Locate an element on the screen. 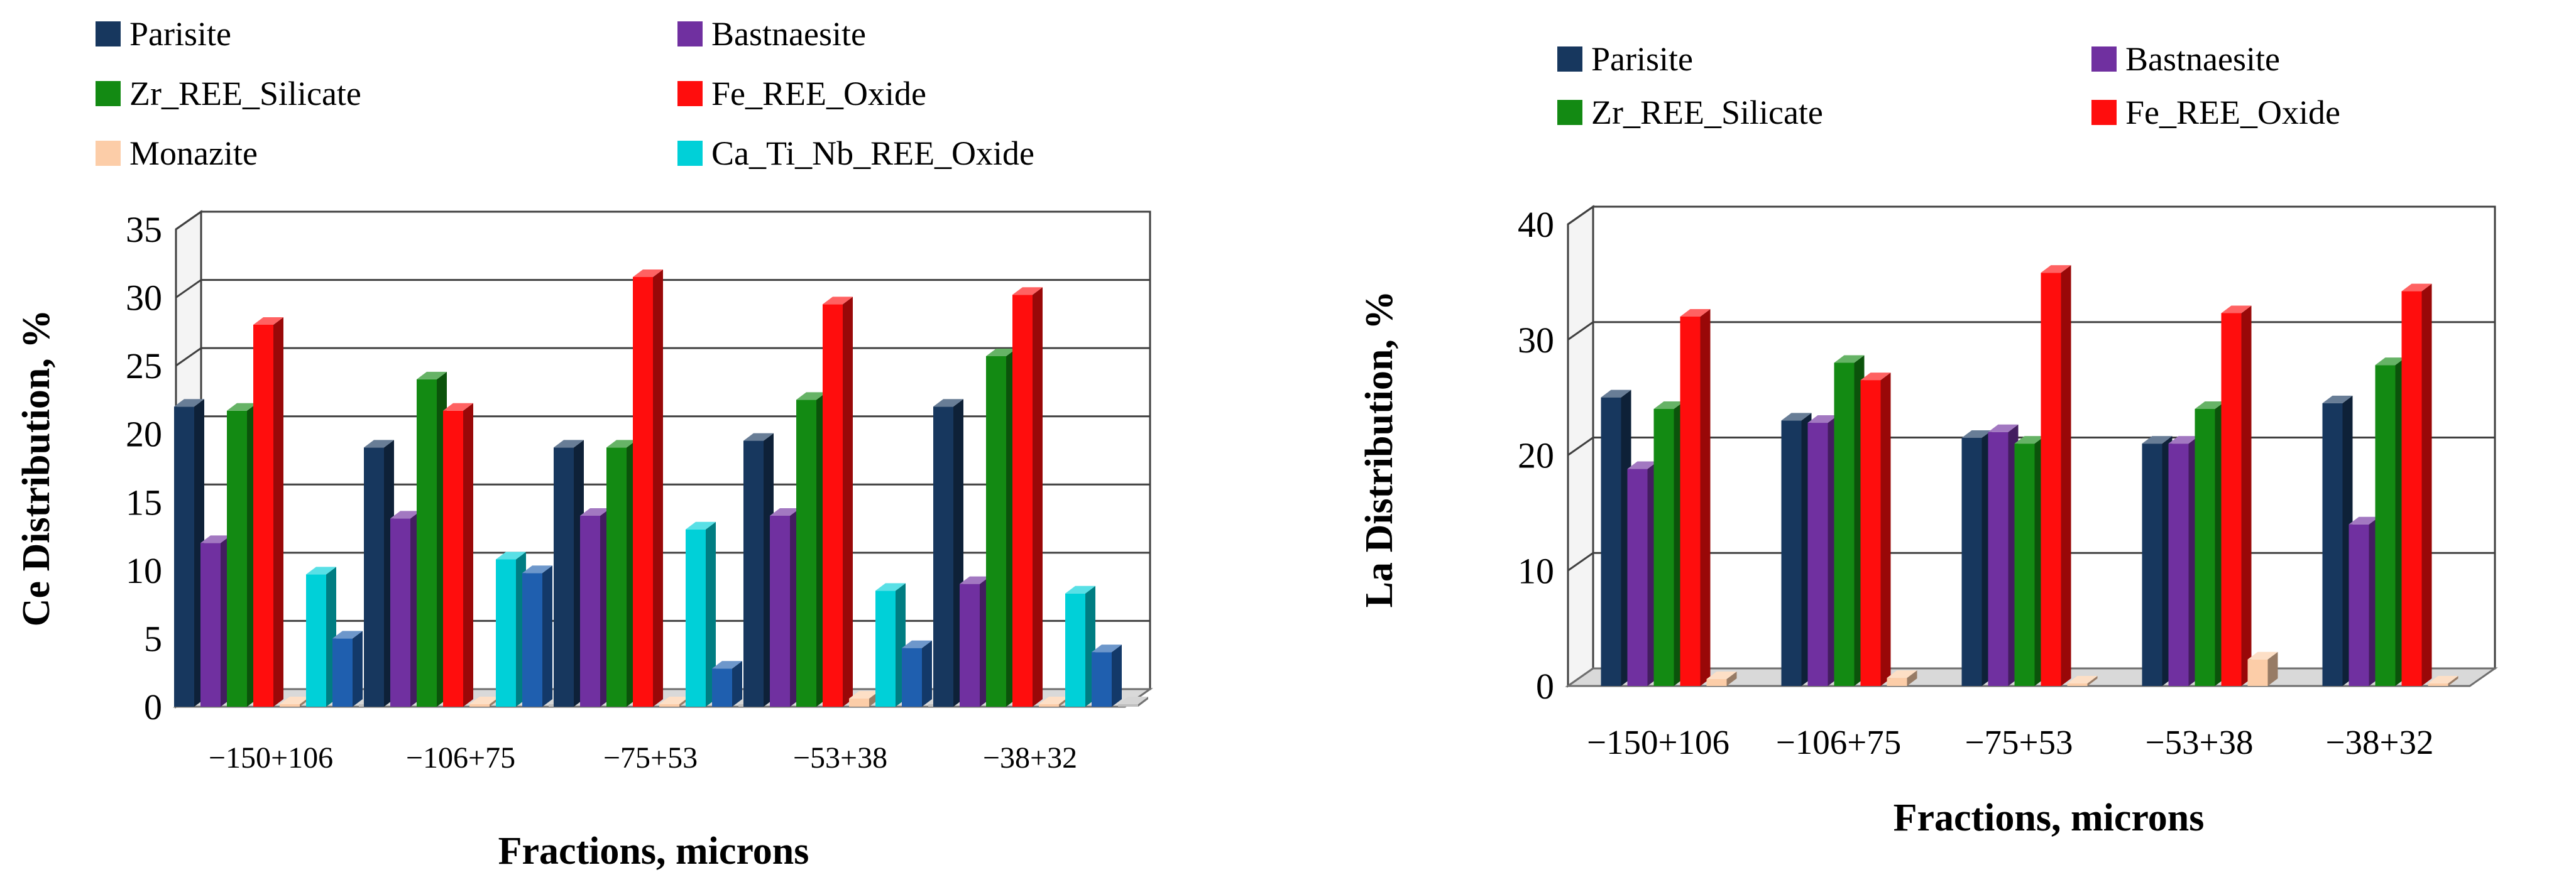 This screenshot has height=887, width=2576. ce-x-tick-label: −38+32 is located at coordinates (1030, 758).